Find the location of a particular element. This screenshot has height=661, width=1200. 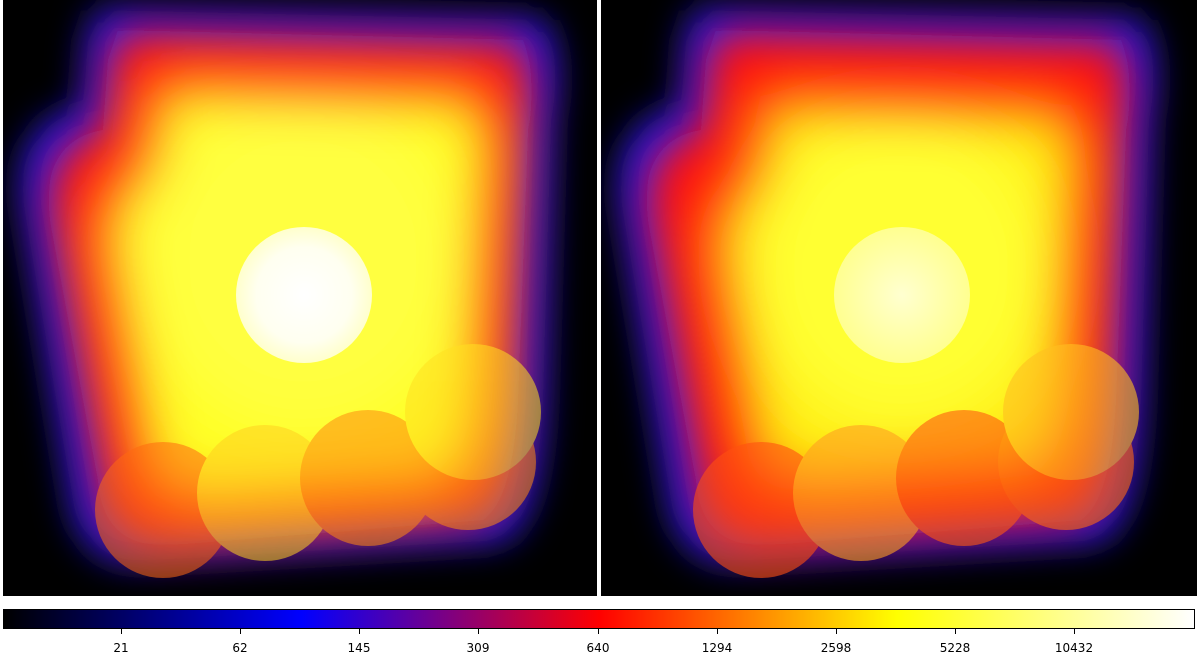

colorbar-tick-label: 1294 is located at coordinates (717, 648).